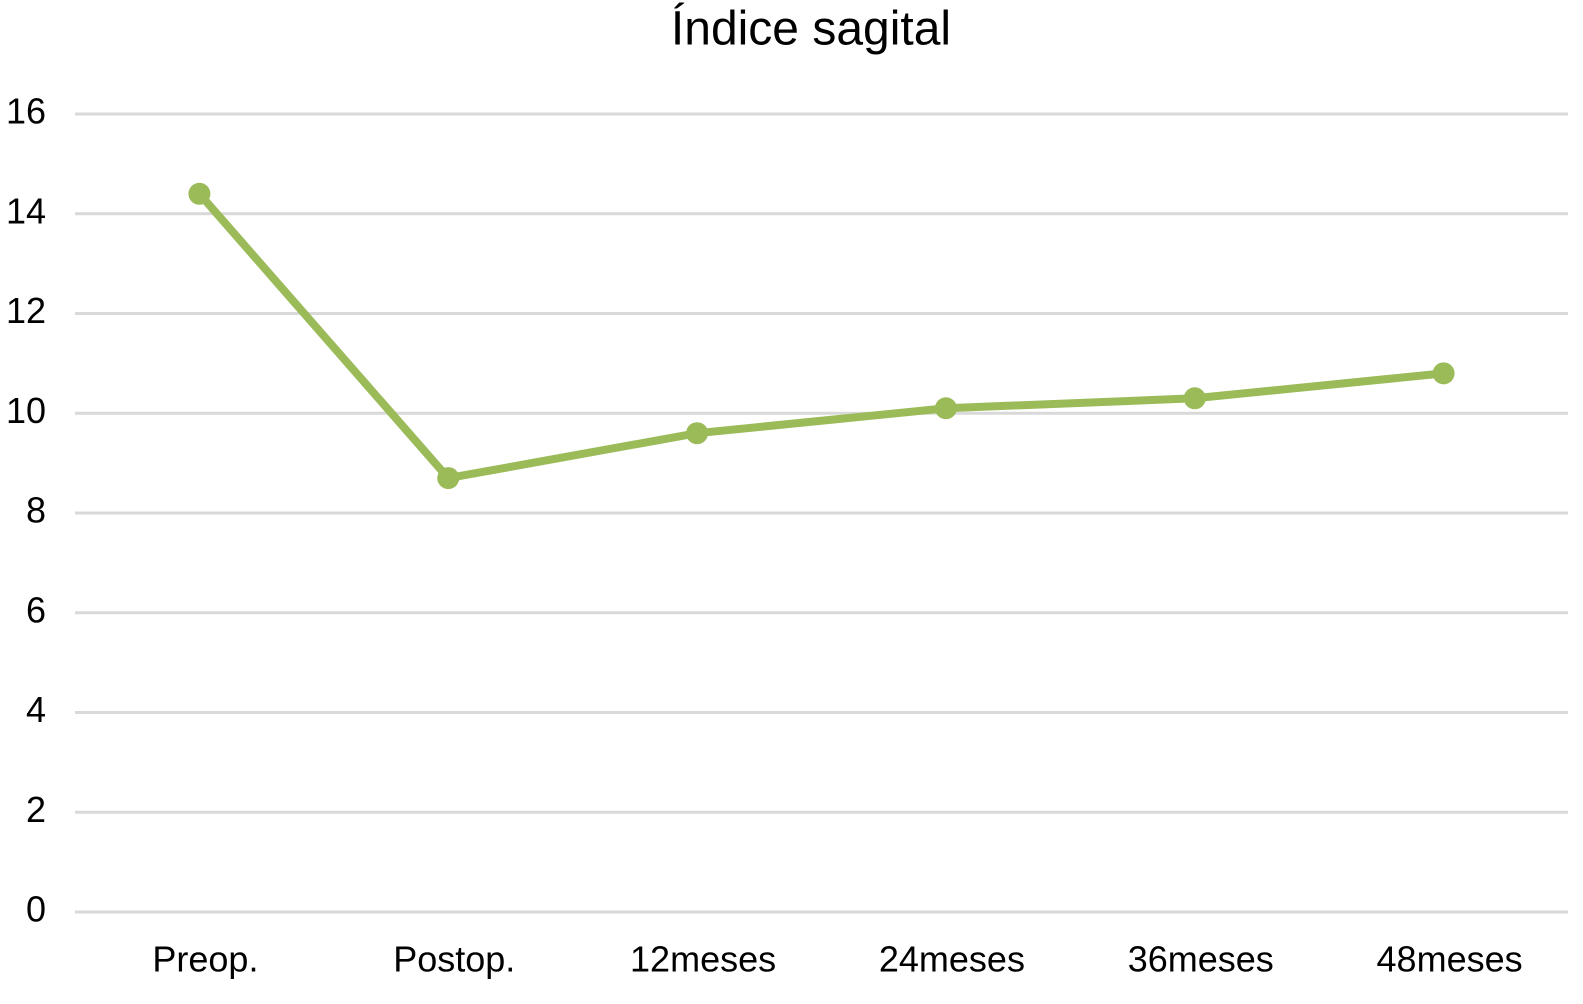 The width and height of the screenshot is (1583, 1004). Describe the element at coordinates (26, 310) in the screenshot. I see `y-tick-label: 12` at that location.